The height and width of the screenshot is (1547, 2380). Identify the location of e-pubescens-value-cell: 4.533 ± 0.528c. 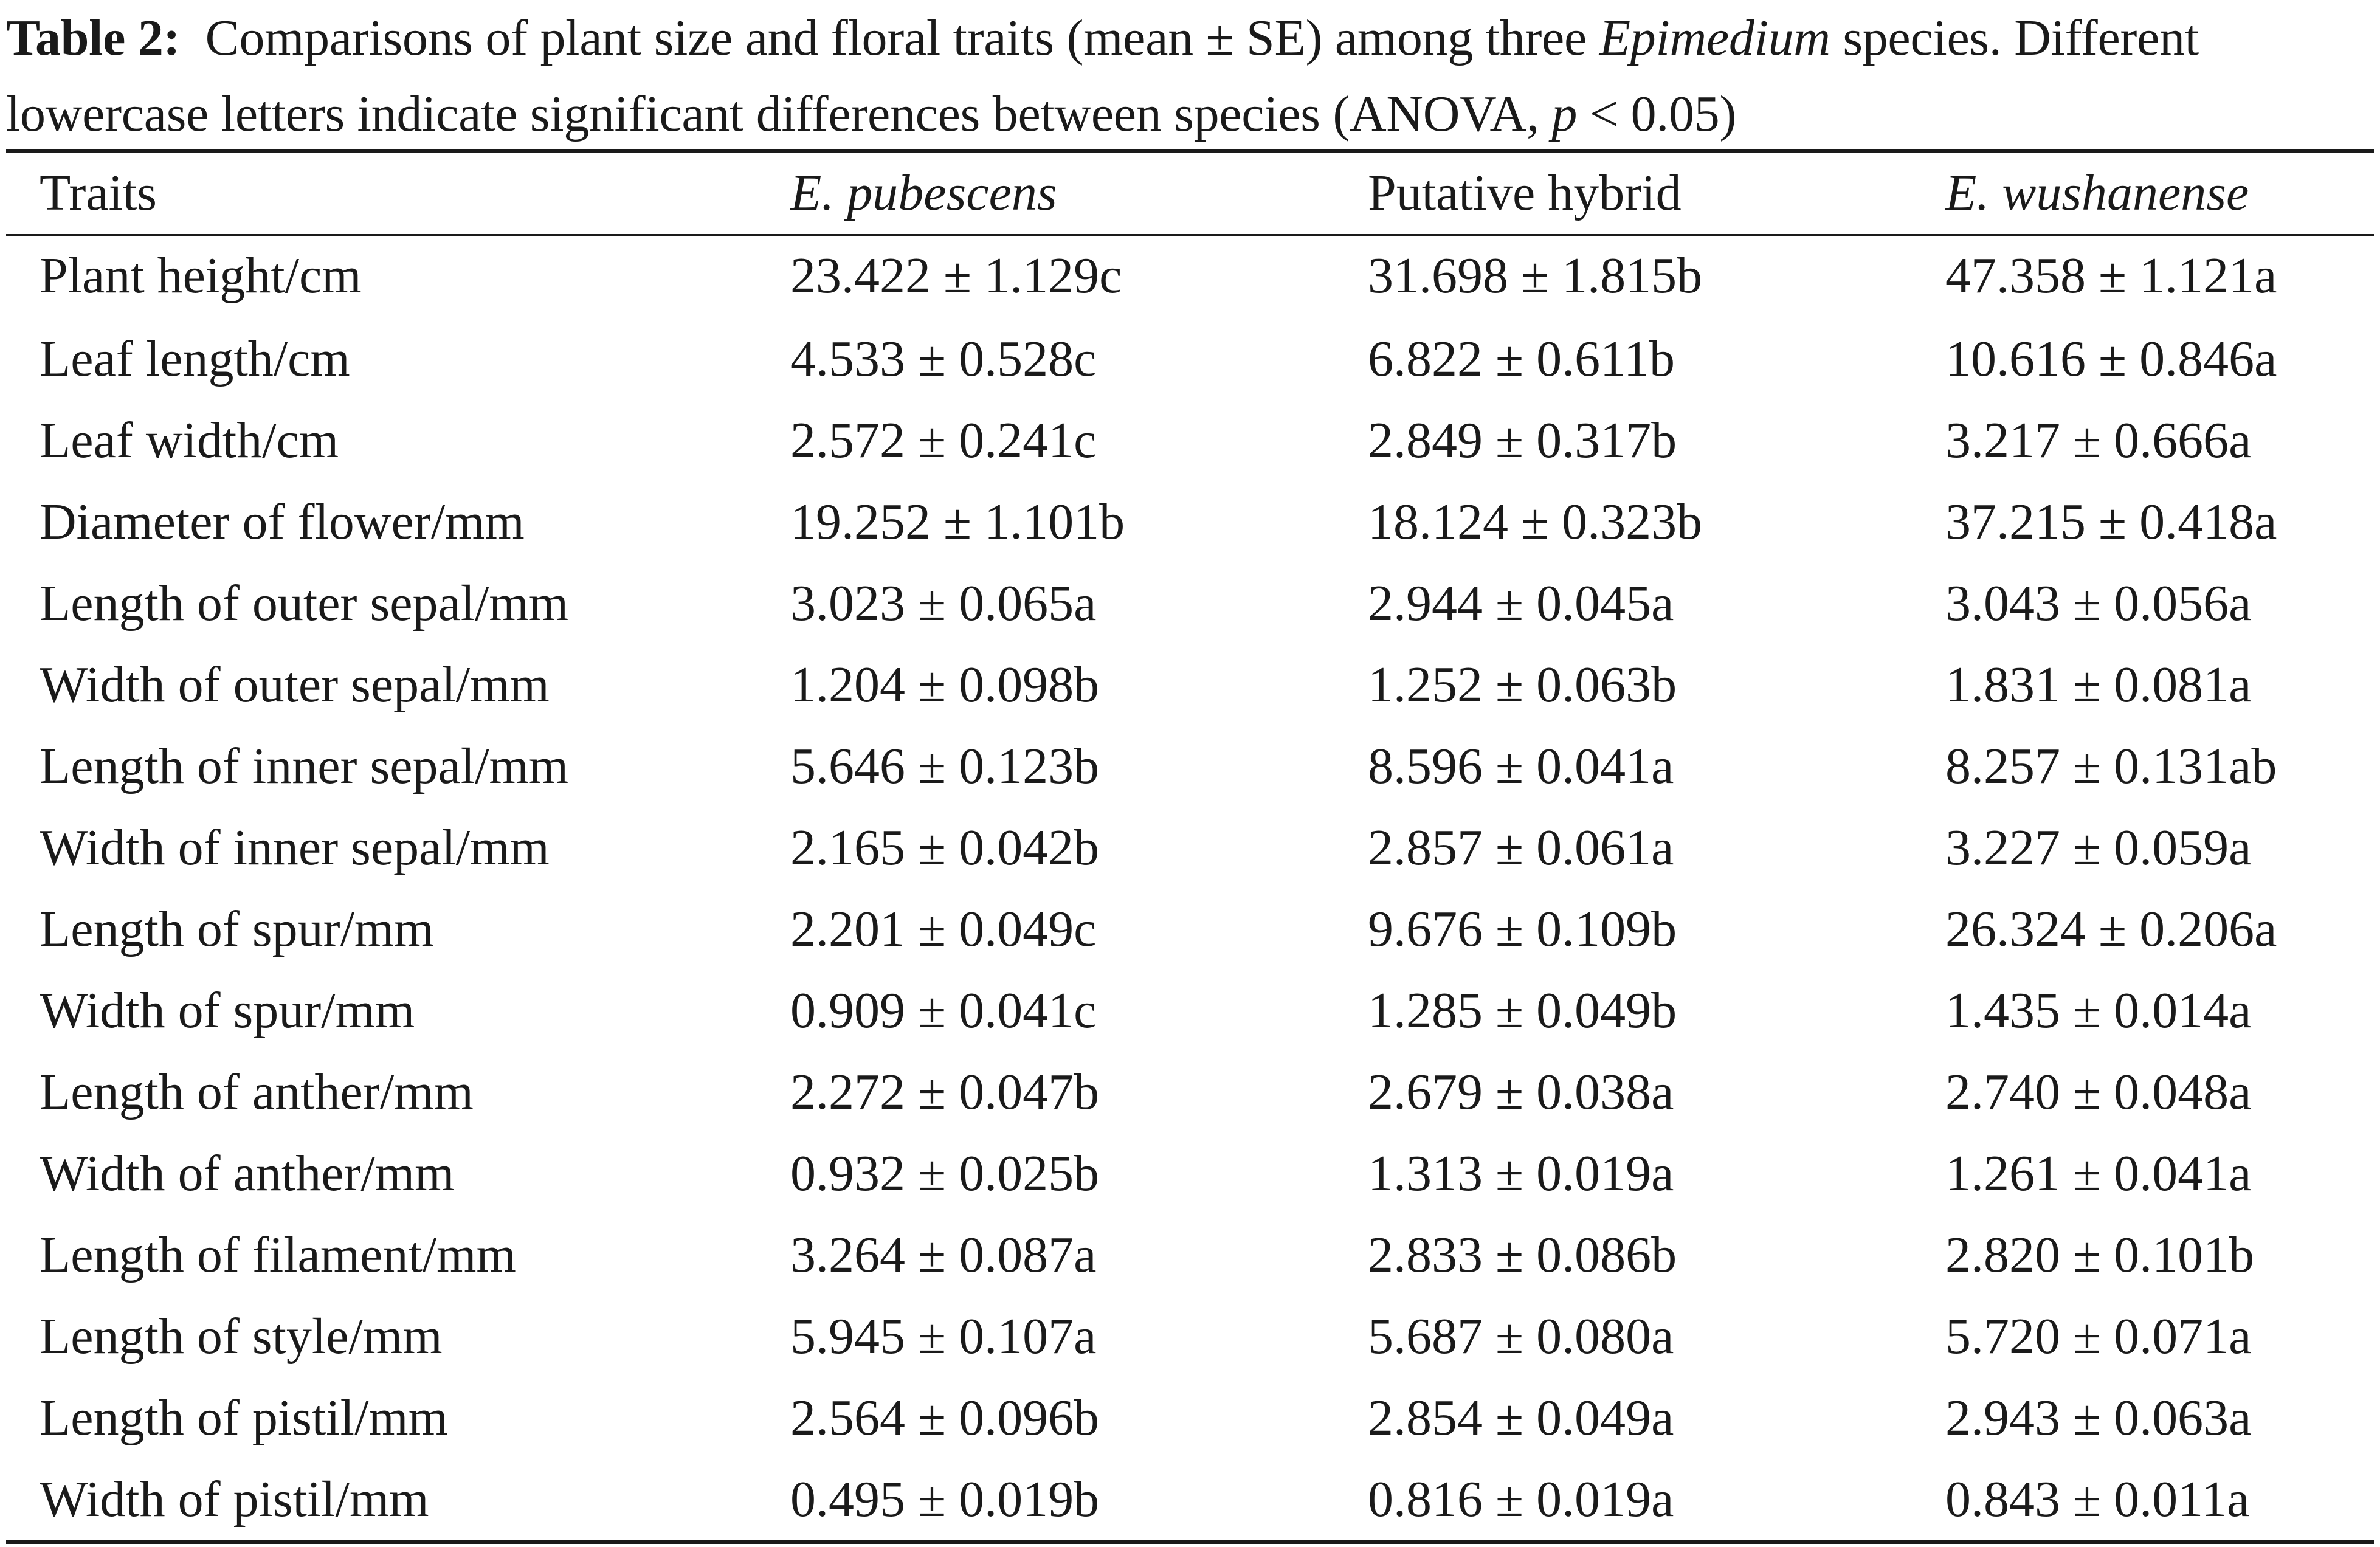
(943, 358).